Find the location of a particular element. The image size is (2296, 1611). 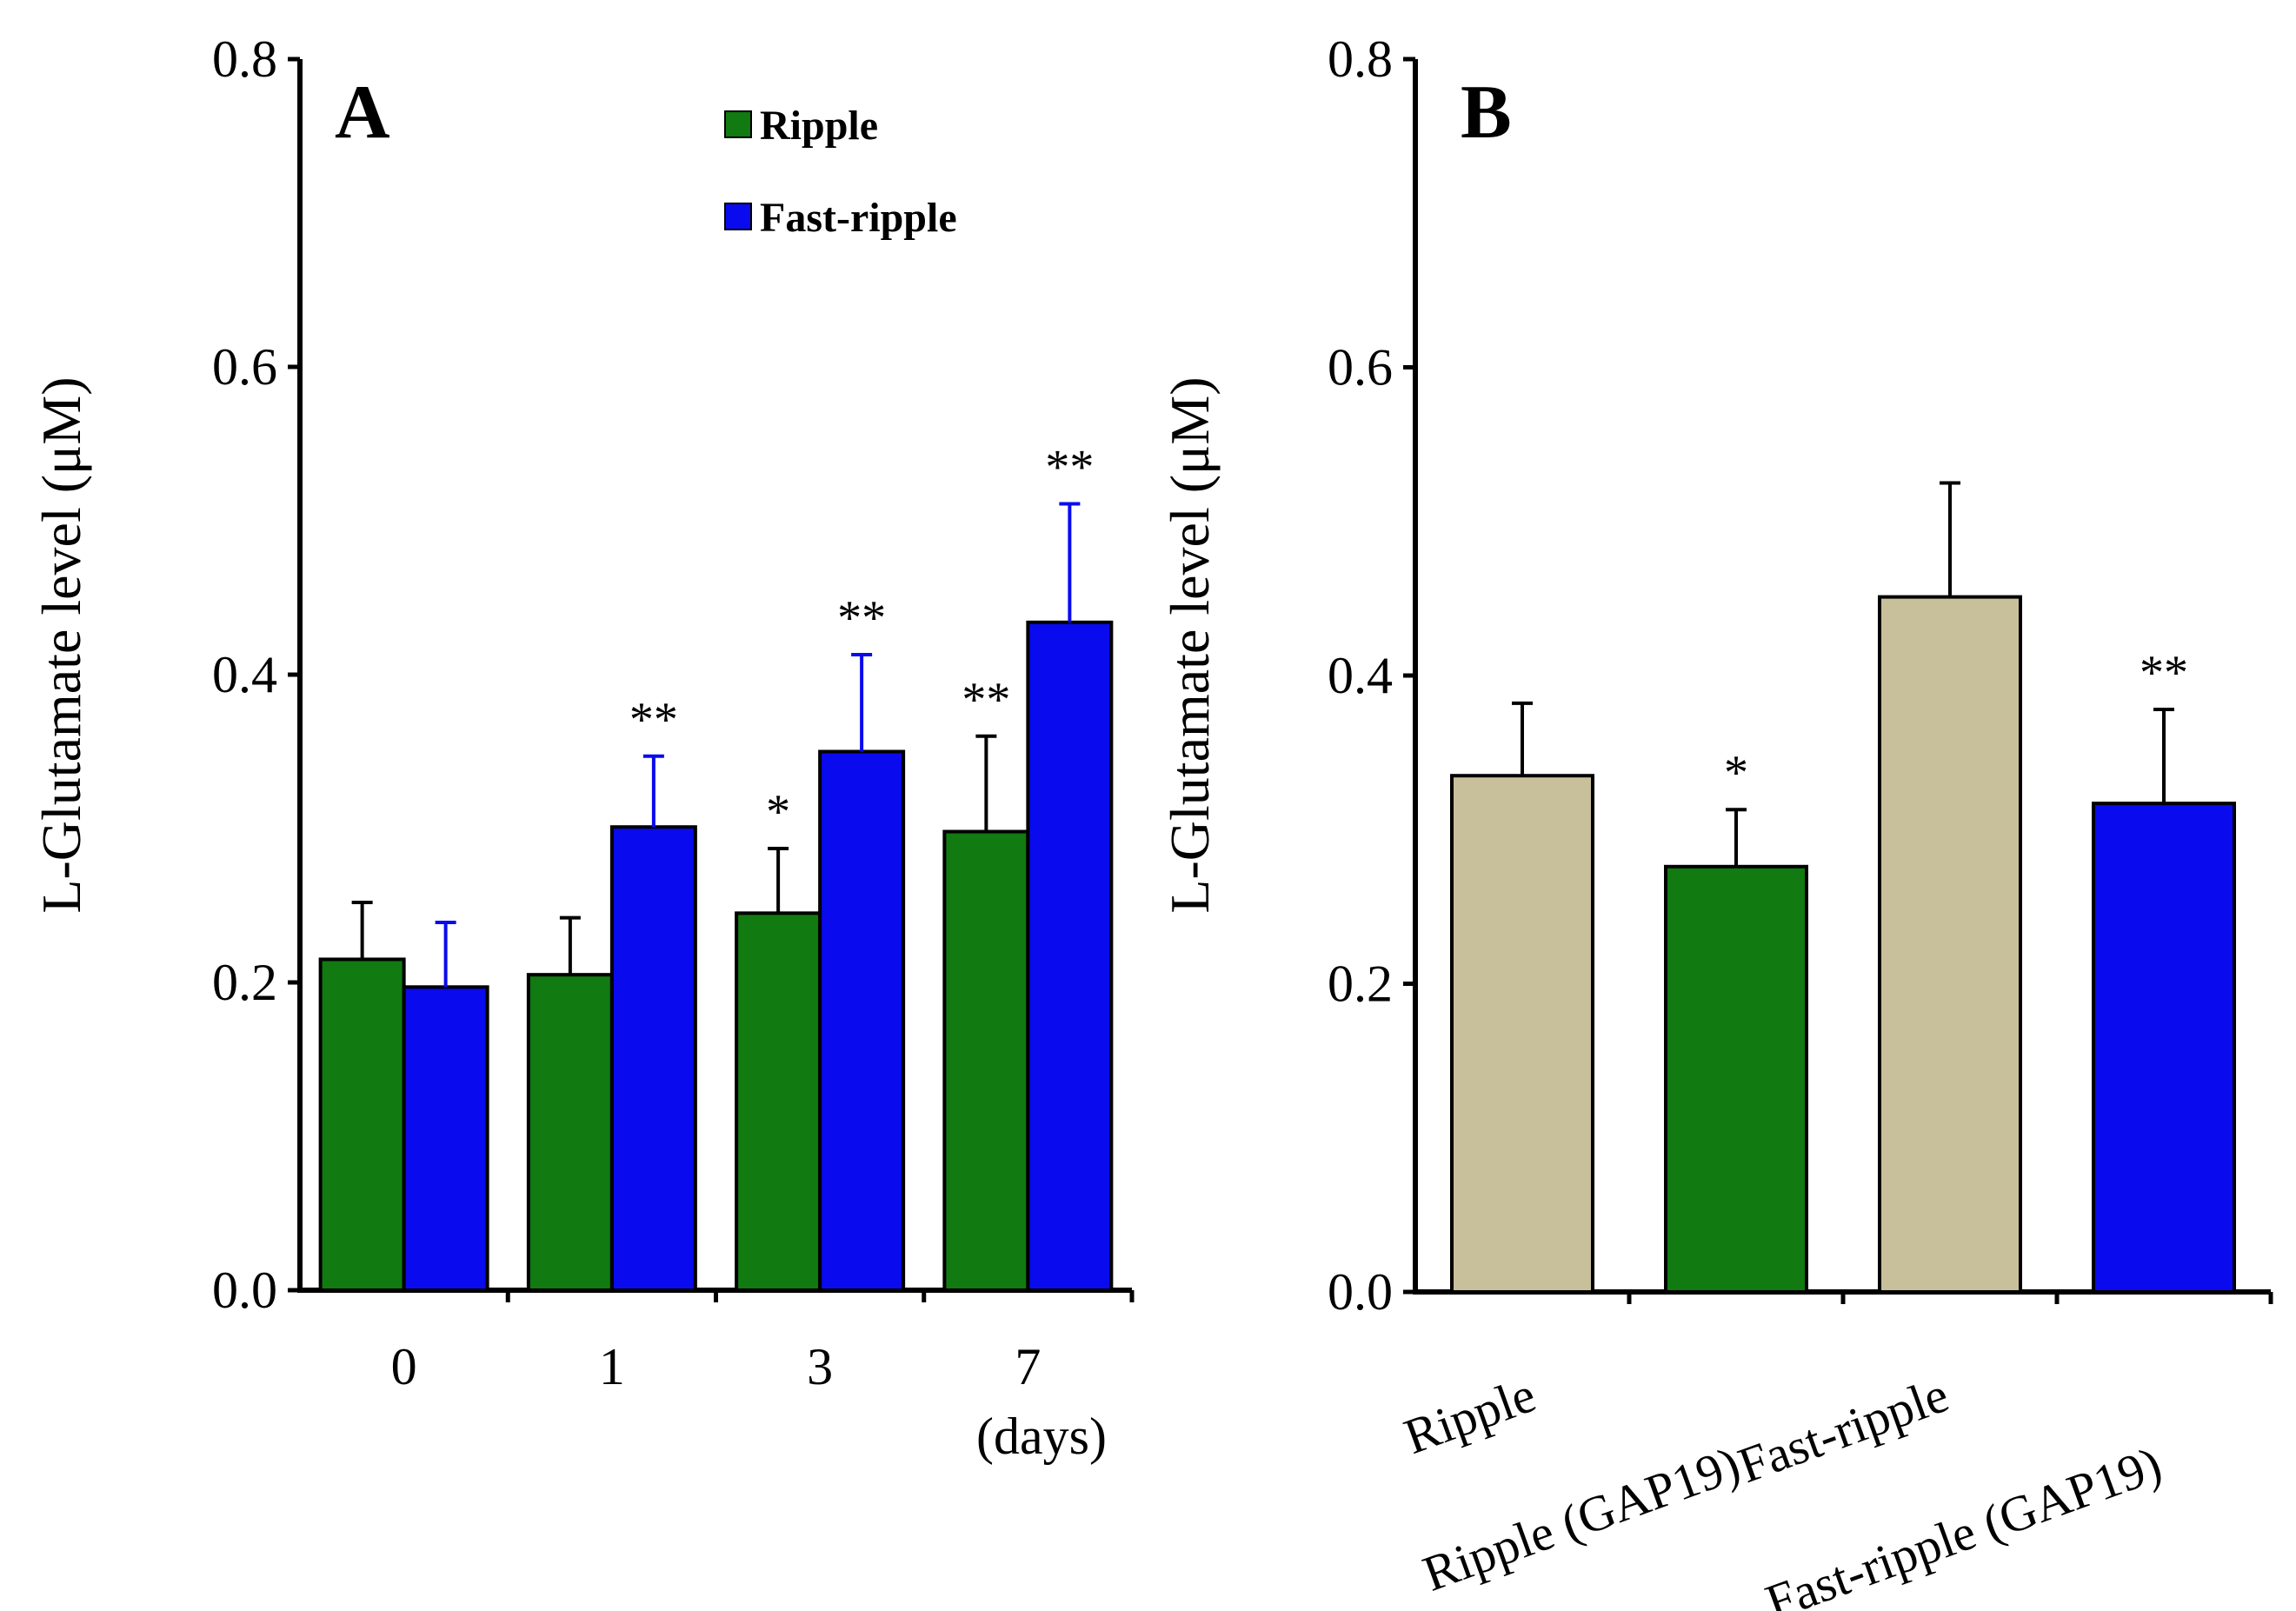

panel-b-y-tick-label: 0.0 is located at coordinates (1360, 1292).